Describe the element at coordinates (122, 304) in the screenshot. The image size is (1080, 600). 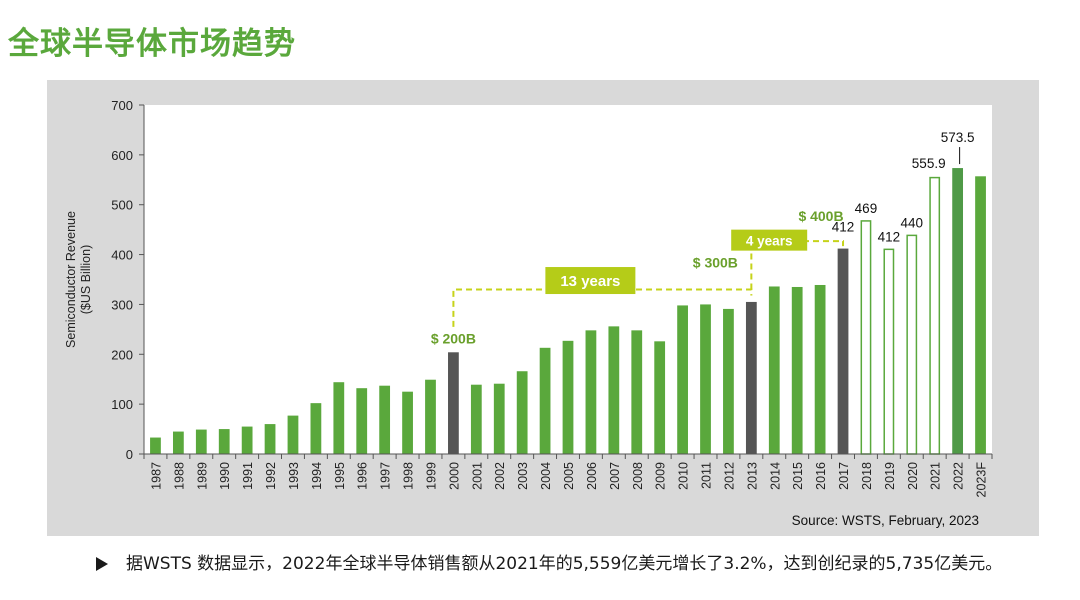
I see `y-tick-label: 300` at that location.